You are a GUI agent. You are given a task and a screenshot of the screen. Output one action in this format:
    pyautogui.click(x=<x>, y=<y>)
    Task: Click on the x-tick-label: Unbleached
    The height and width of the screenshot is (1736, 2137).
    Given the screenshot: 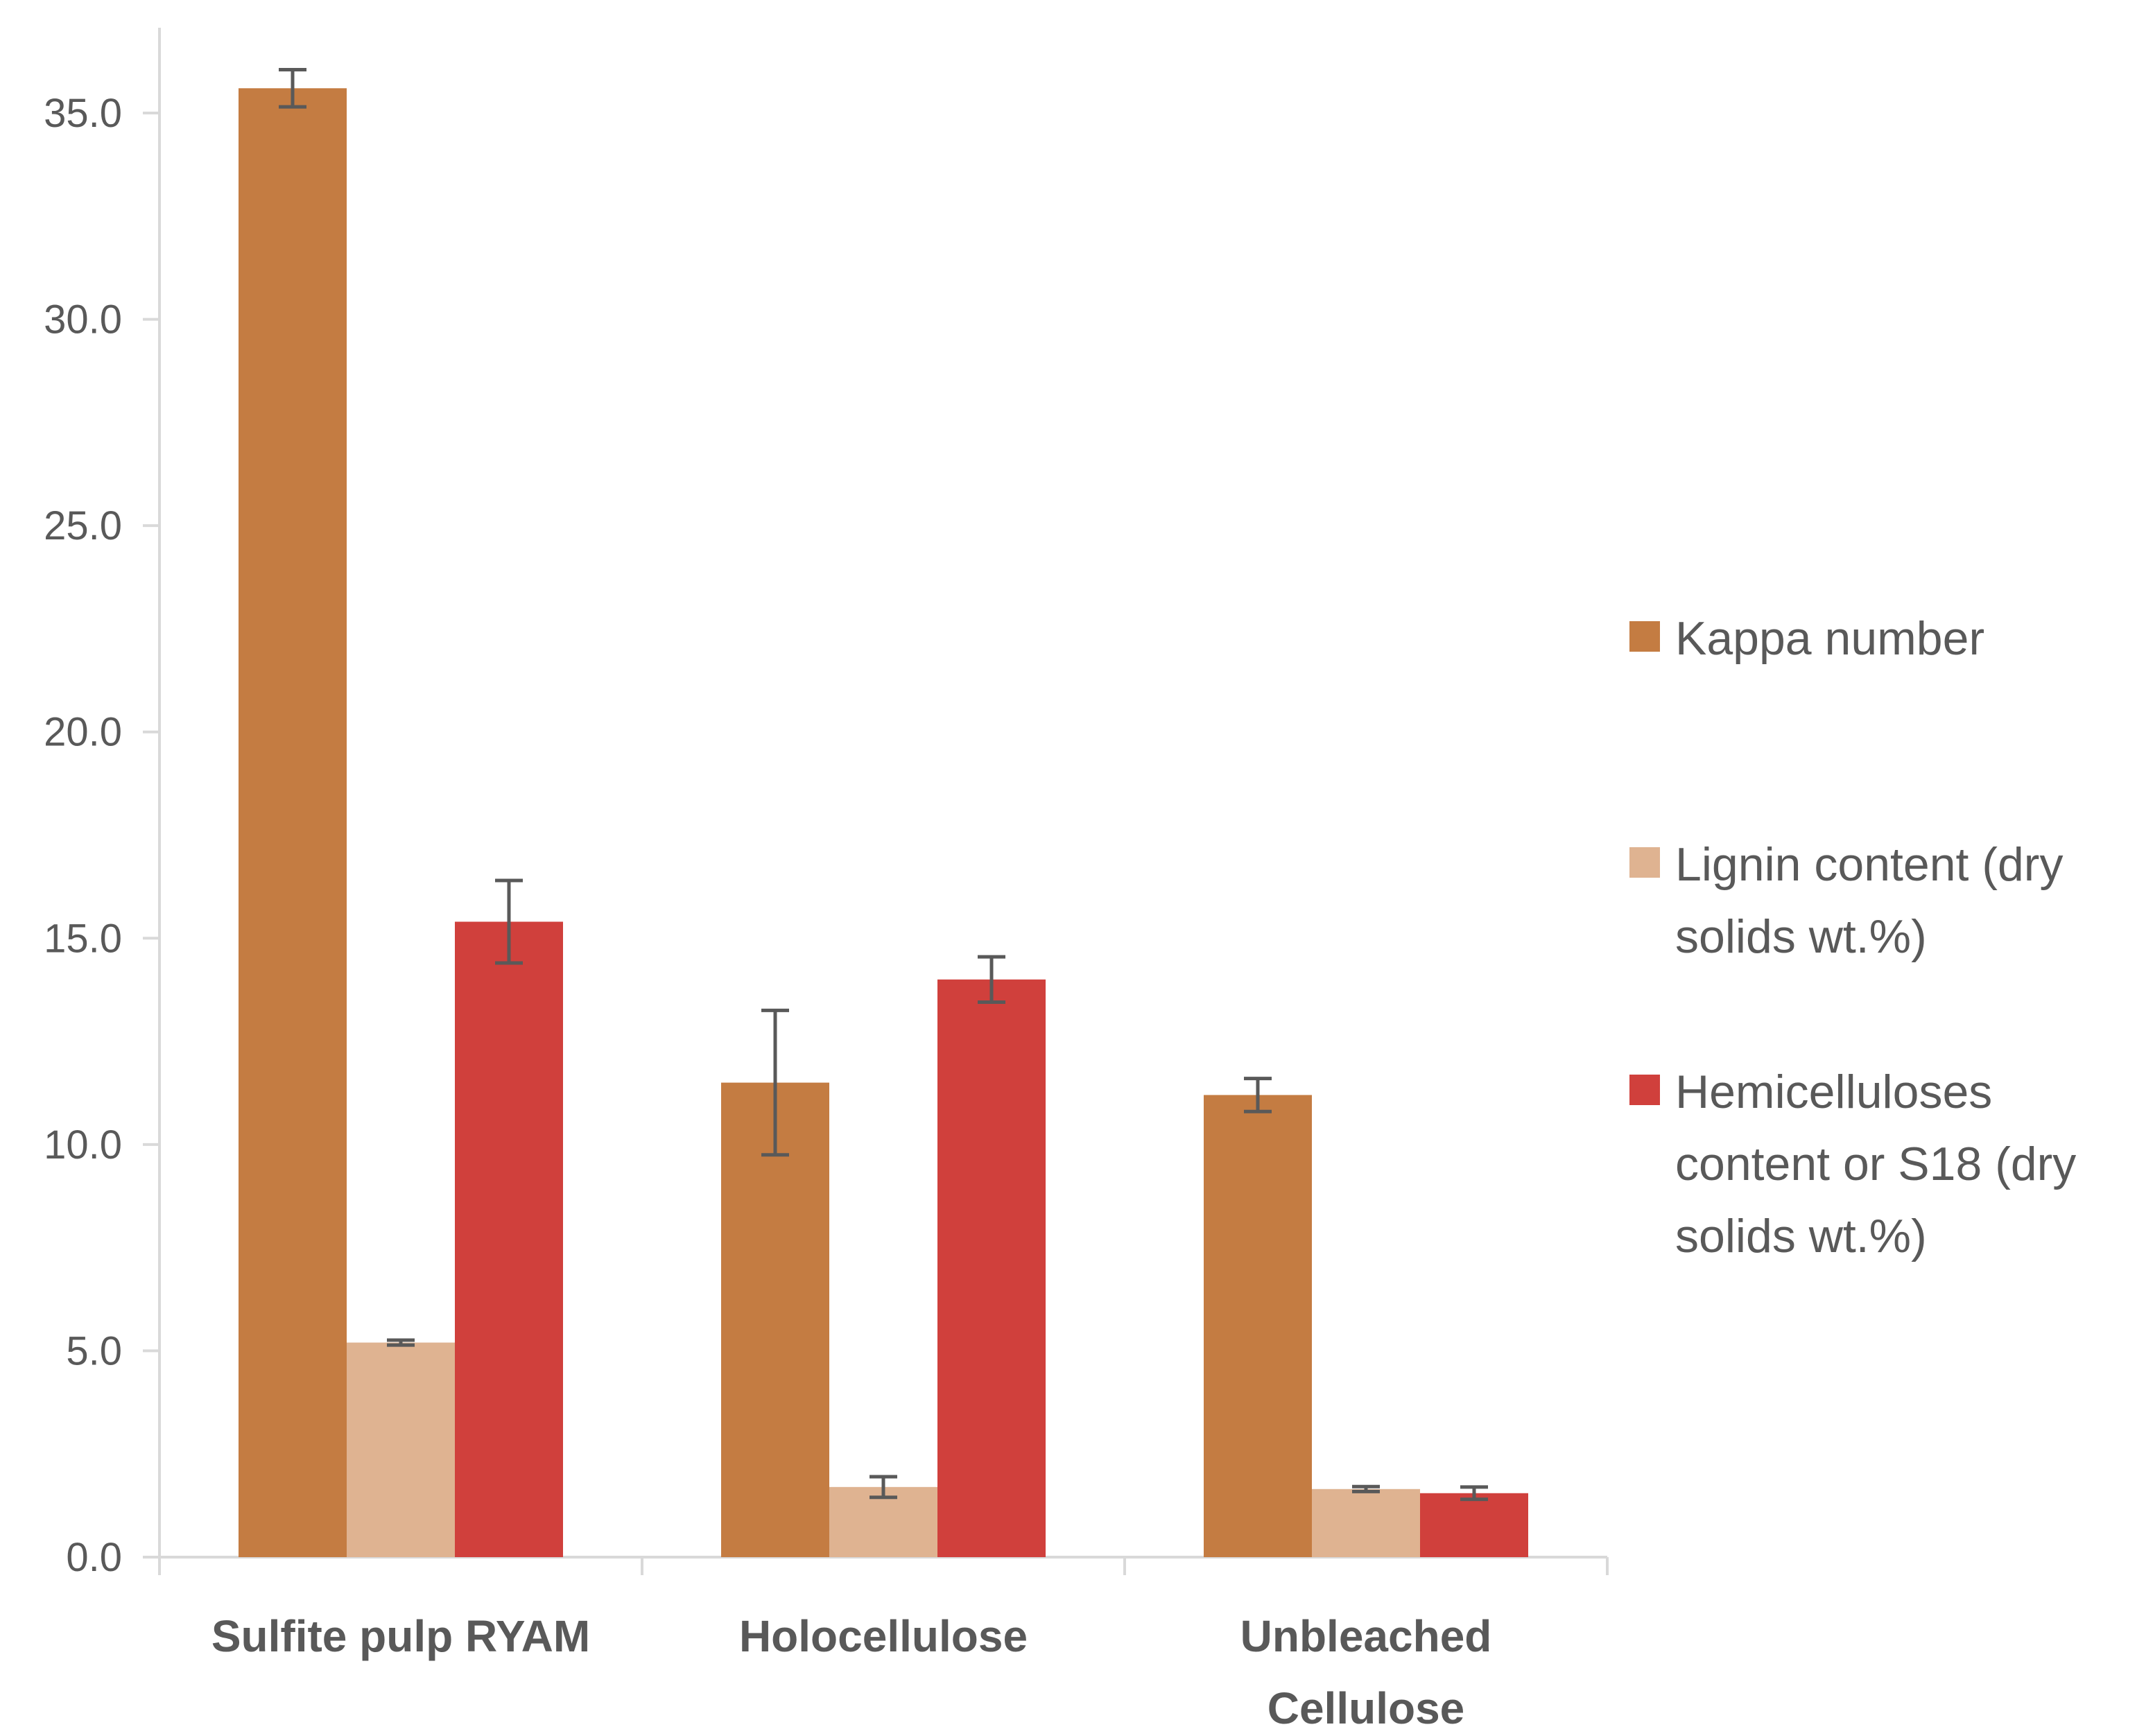 What is the action you would take?
    pyautogui.click(x=1366, y=1636)
    